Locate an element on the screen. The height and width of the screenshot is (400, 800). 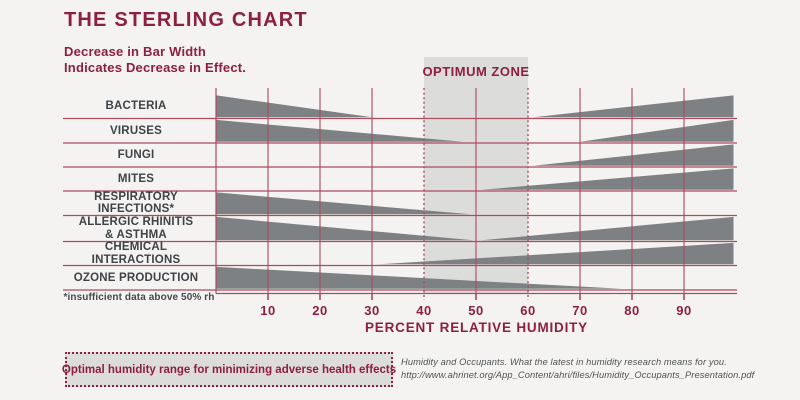
effect-wedge-respiratory-infections is located at coordinates (343, 203).